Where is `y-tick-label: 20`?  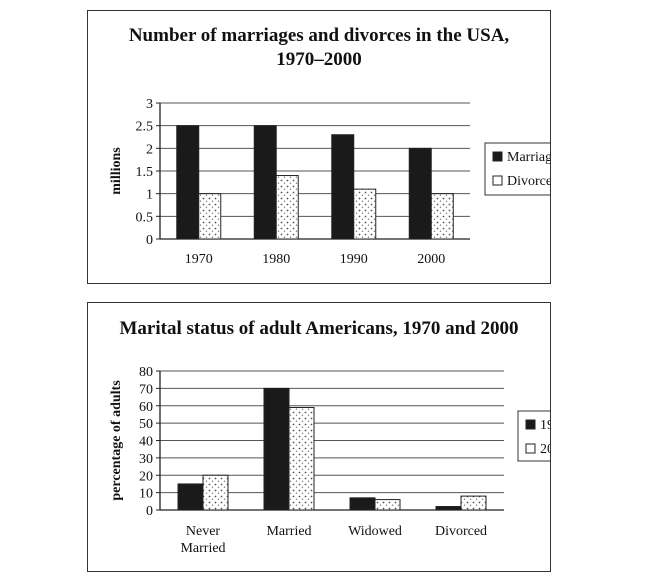 y-tick-label: 20 is located at coordinates (146, 476).